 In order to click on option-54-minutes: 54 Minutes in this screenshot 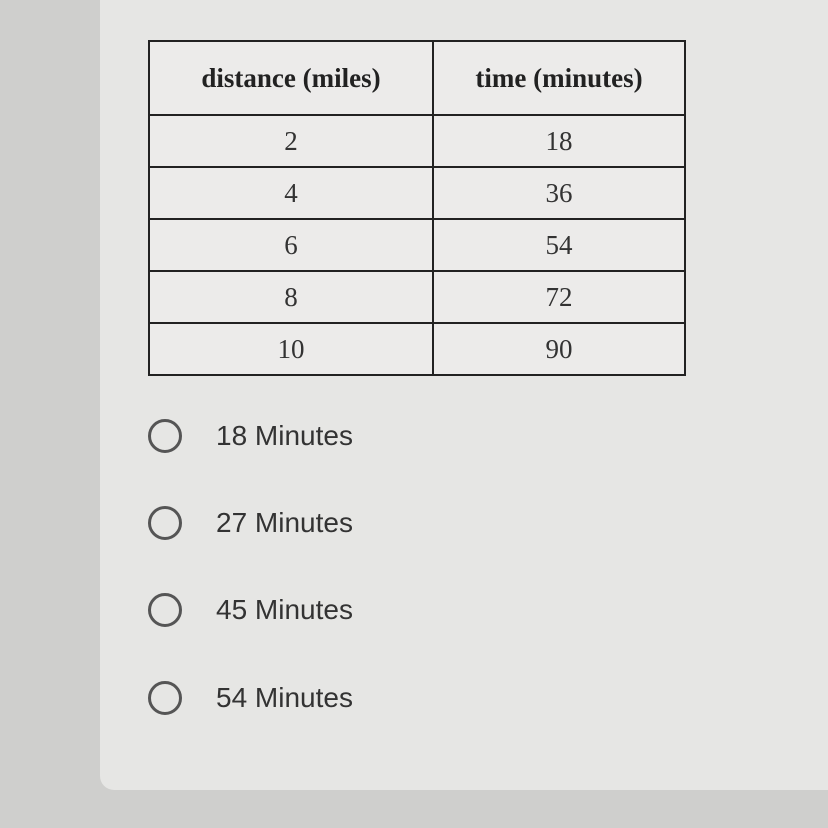, I will do `click(250, 698)`.